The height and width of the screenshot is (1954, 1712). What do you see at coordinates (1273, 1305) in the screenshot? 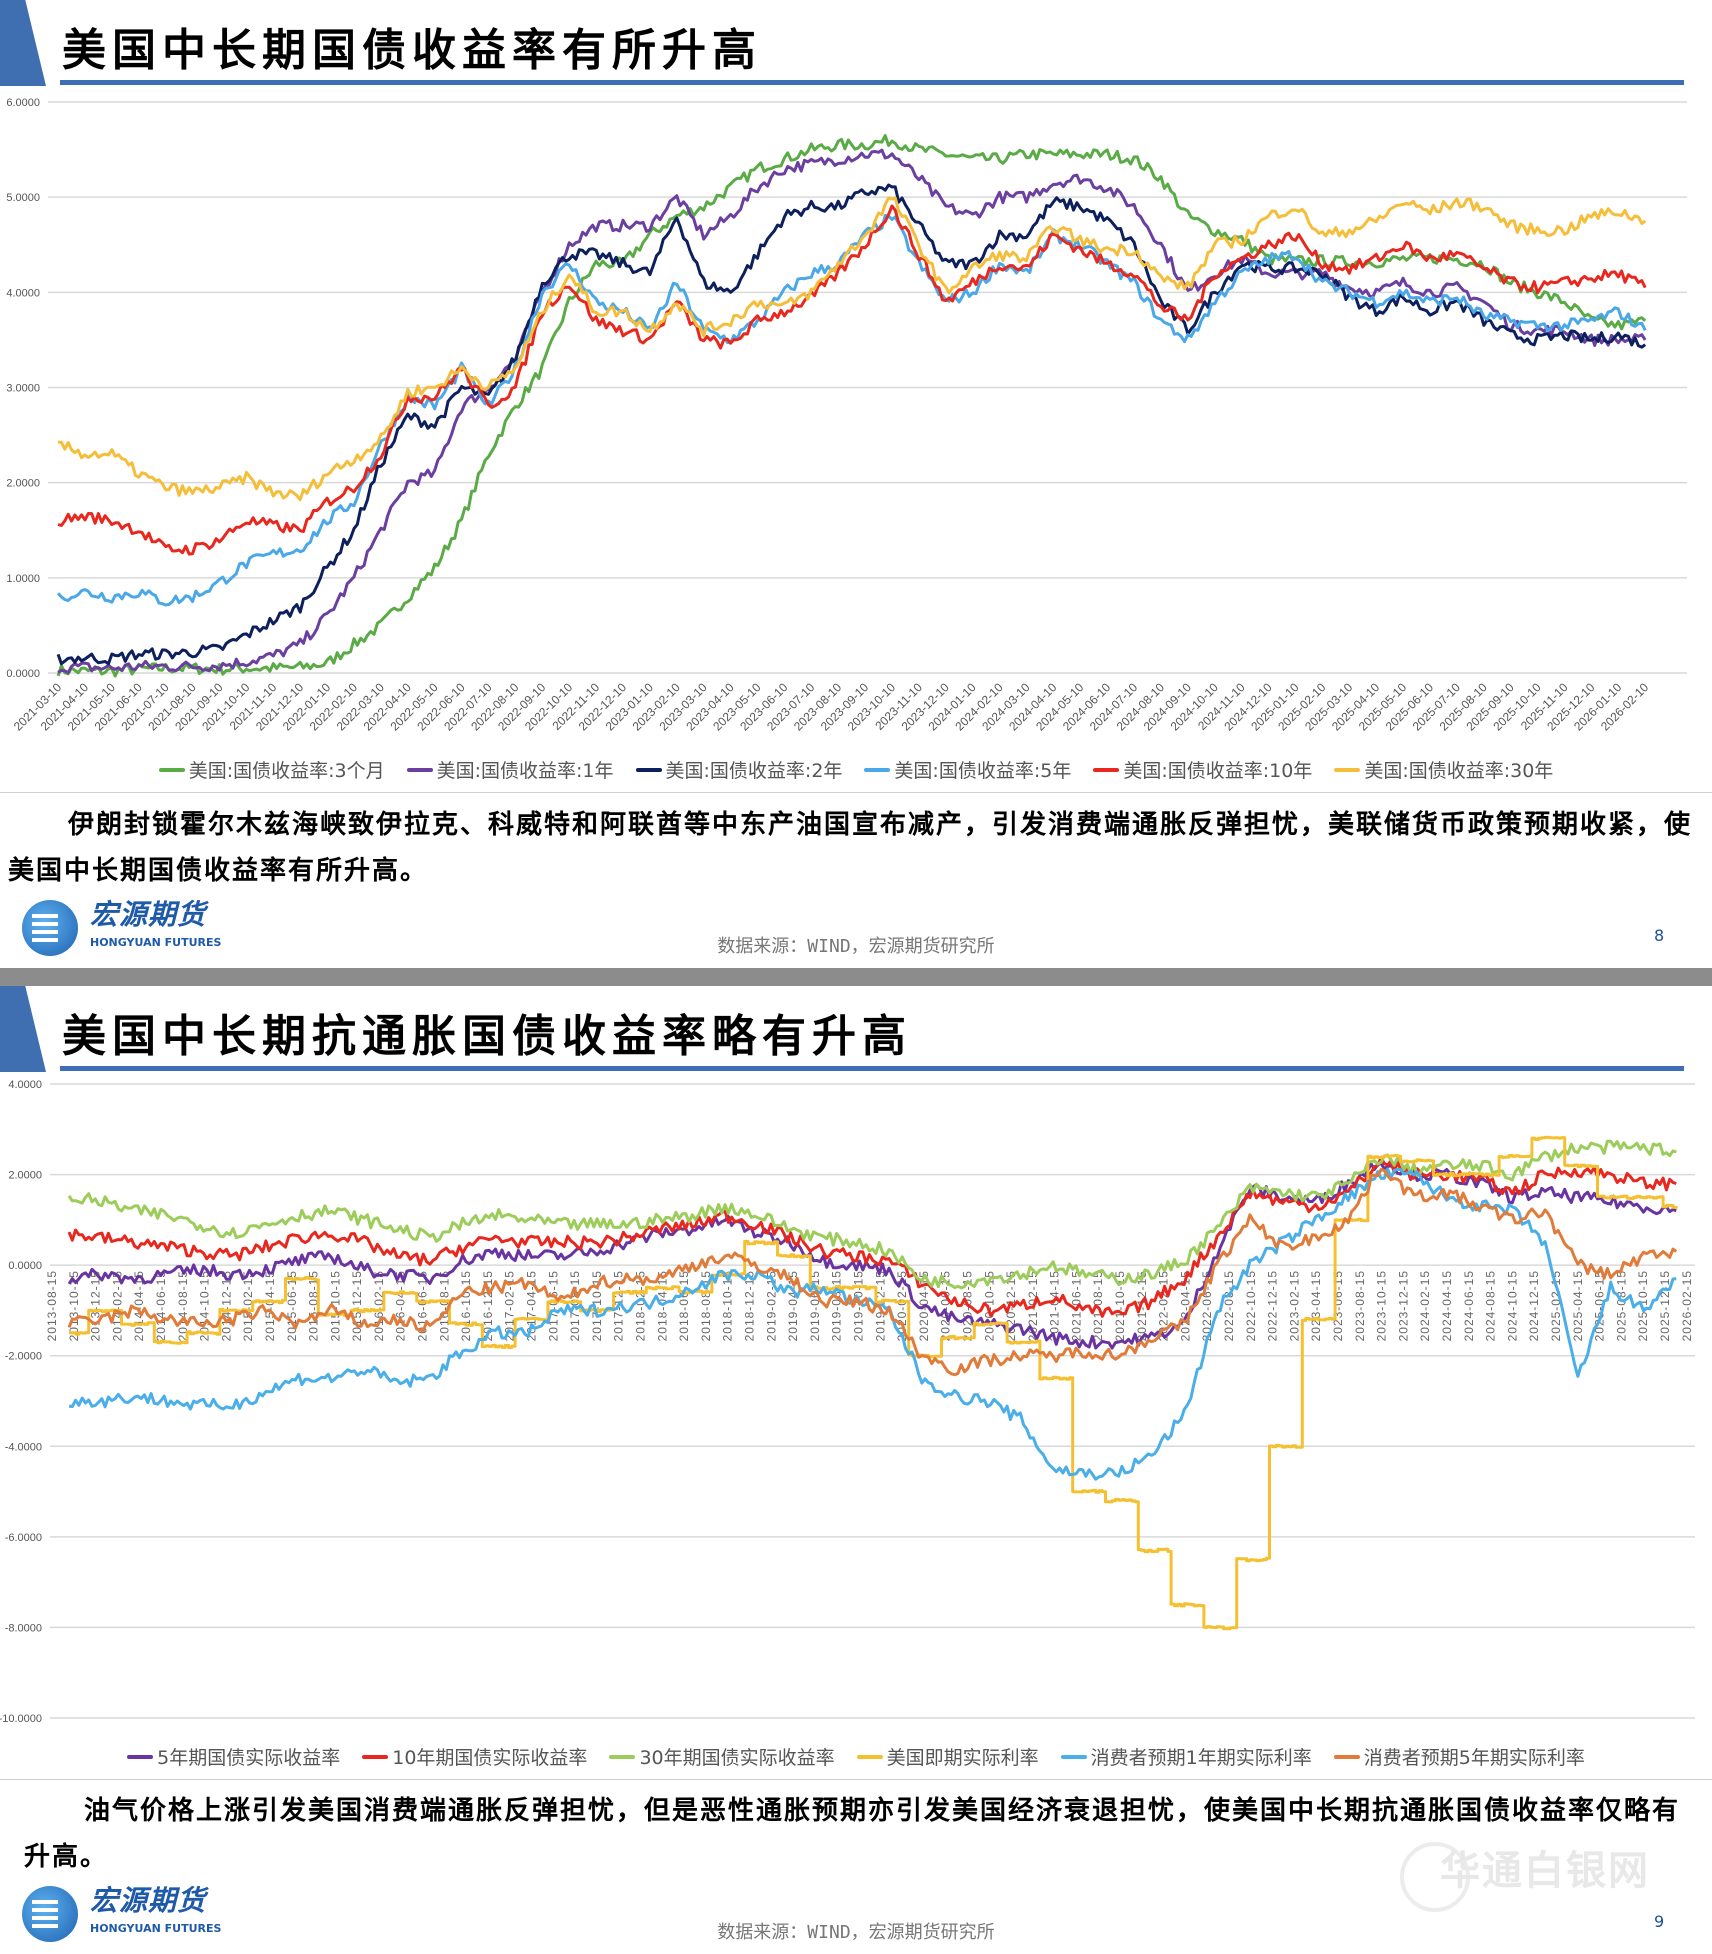
I see `x-tick-label: 2022-12-15` at bounding box center [1273, 1305].